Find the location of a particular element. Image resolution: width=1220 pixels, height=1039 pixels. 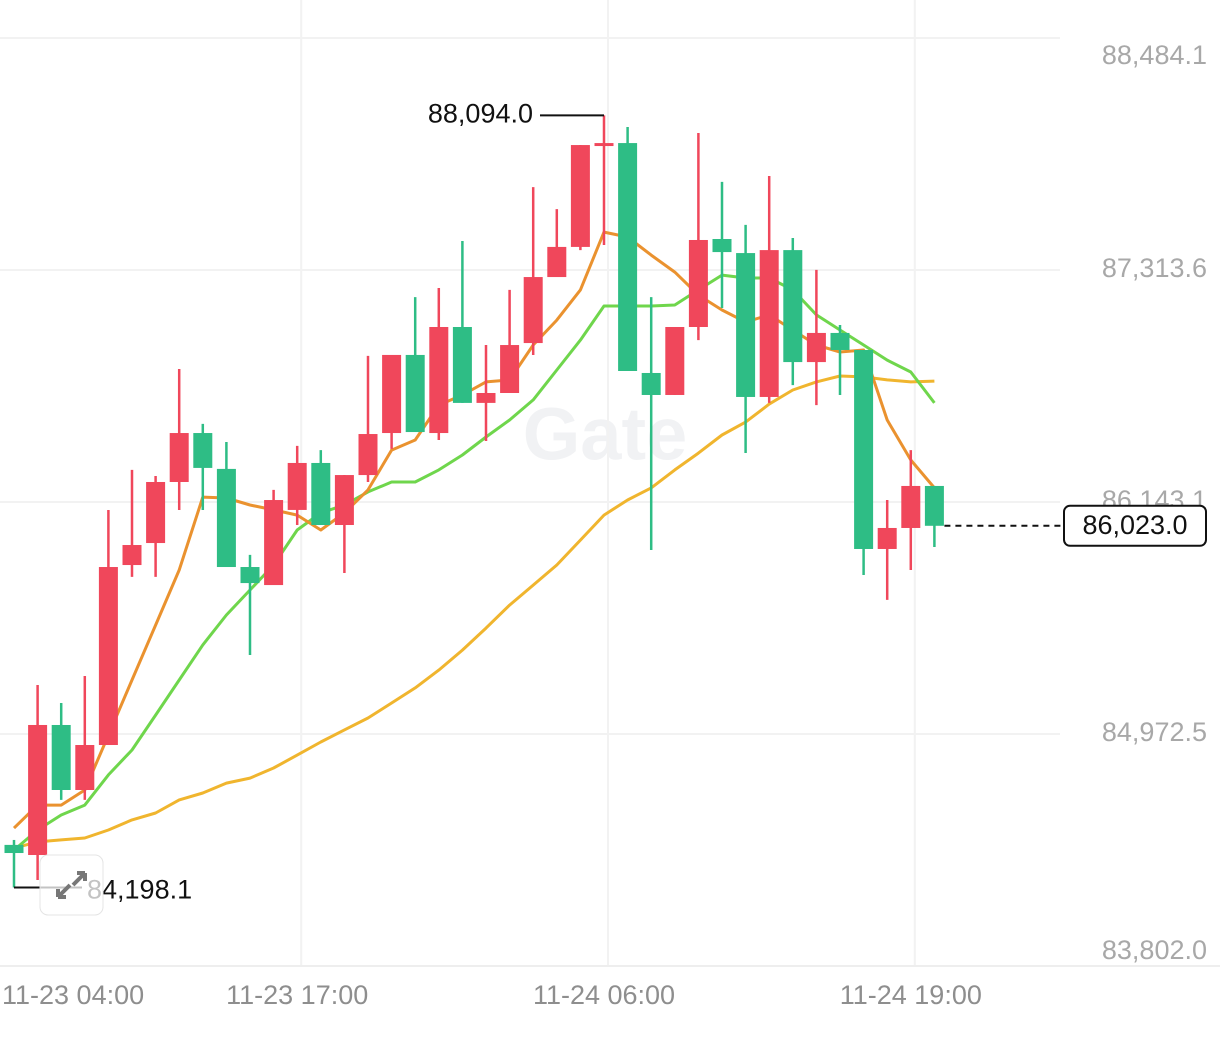

last-price-label: 86,023.0 is located at coordinates (1134, 525).